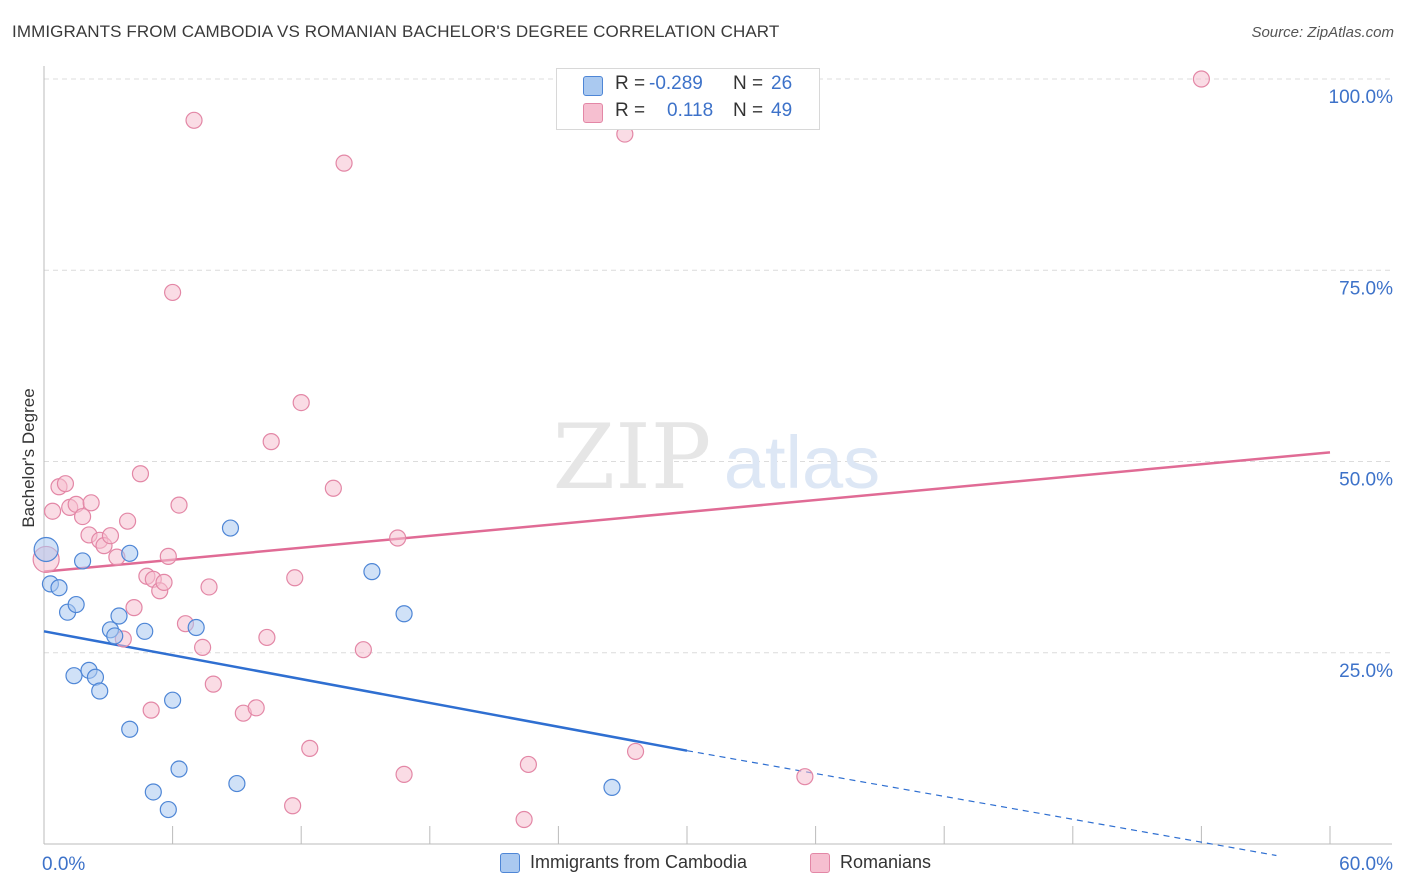 The image size is (1406, 892). Describe the element at coordinates (820, 862) in the screenshot. I see `legend-swatch-romanians` at that location.